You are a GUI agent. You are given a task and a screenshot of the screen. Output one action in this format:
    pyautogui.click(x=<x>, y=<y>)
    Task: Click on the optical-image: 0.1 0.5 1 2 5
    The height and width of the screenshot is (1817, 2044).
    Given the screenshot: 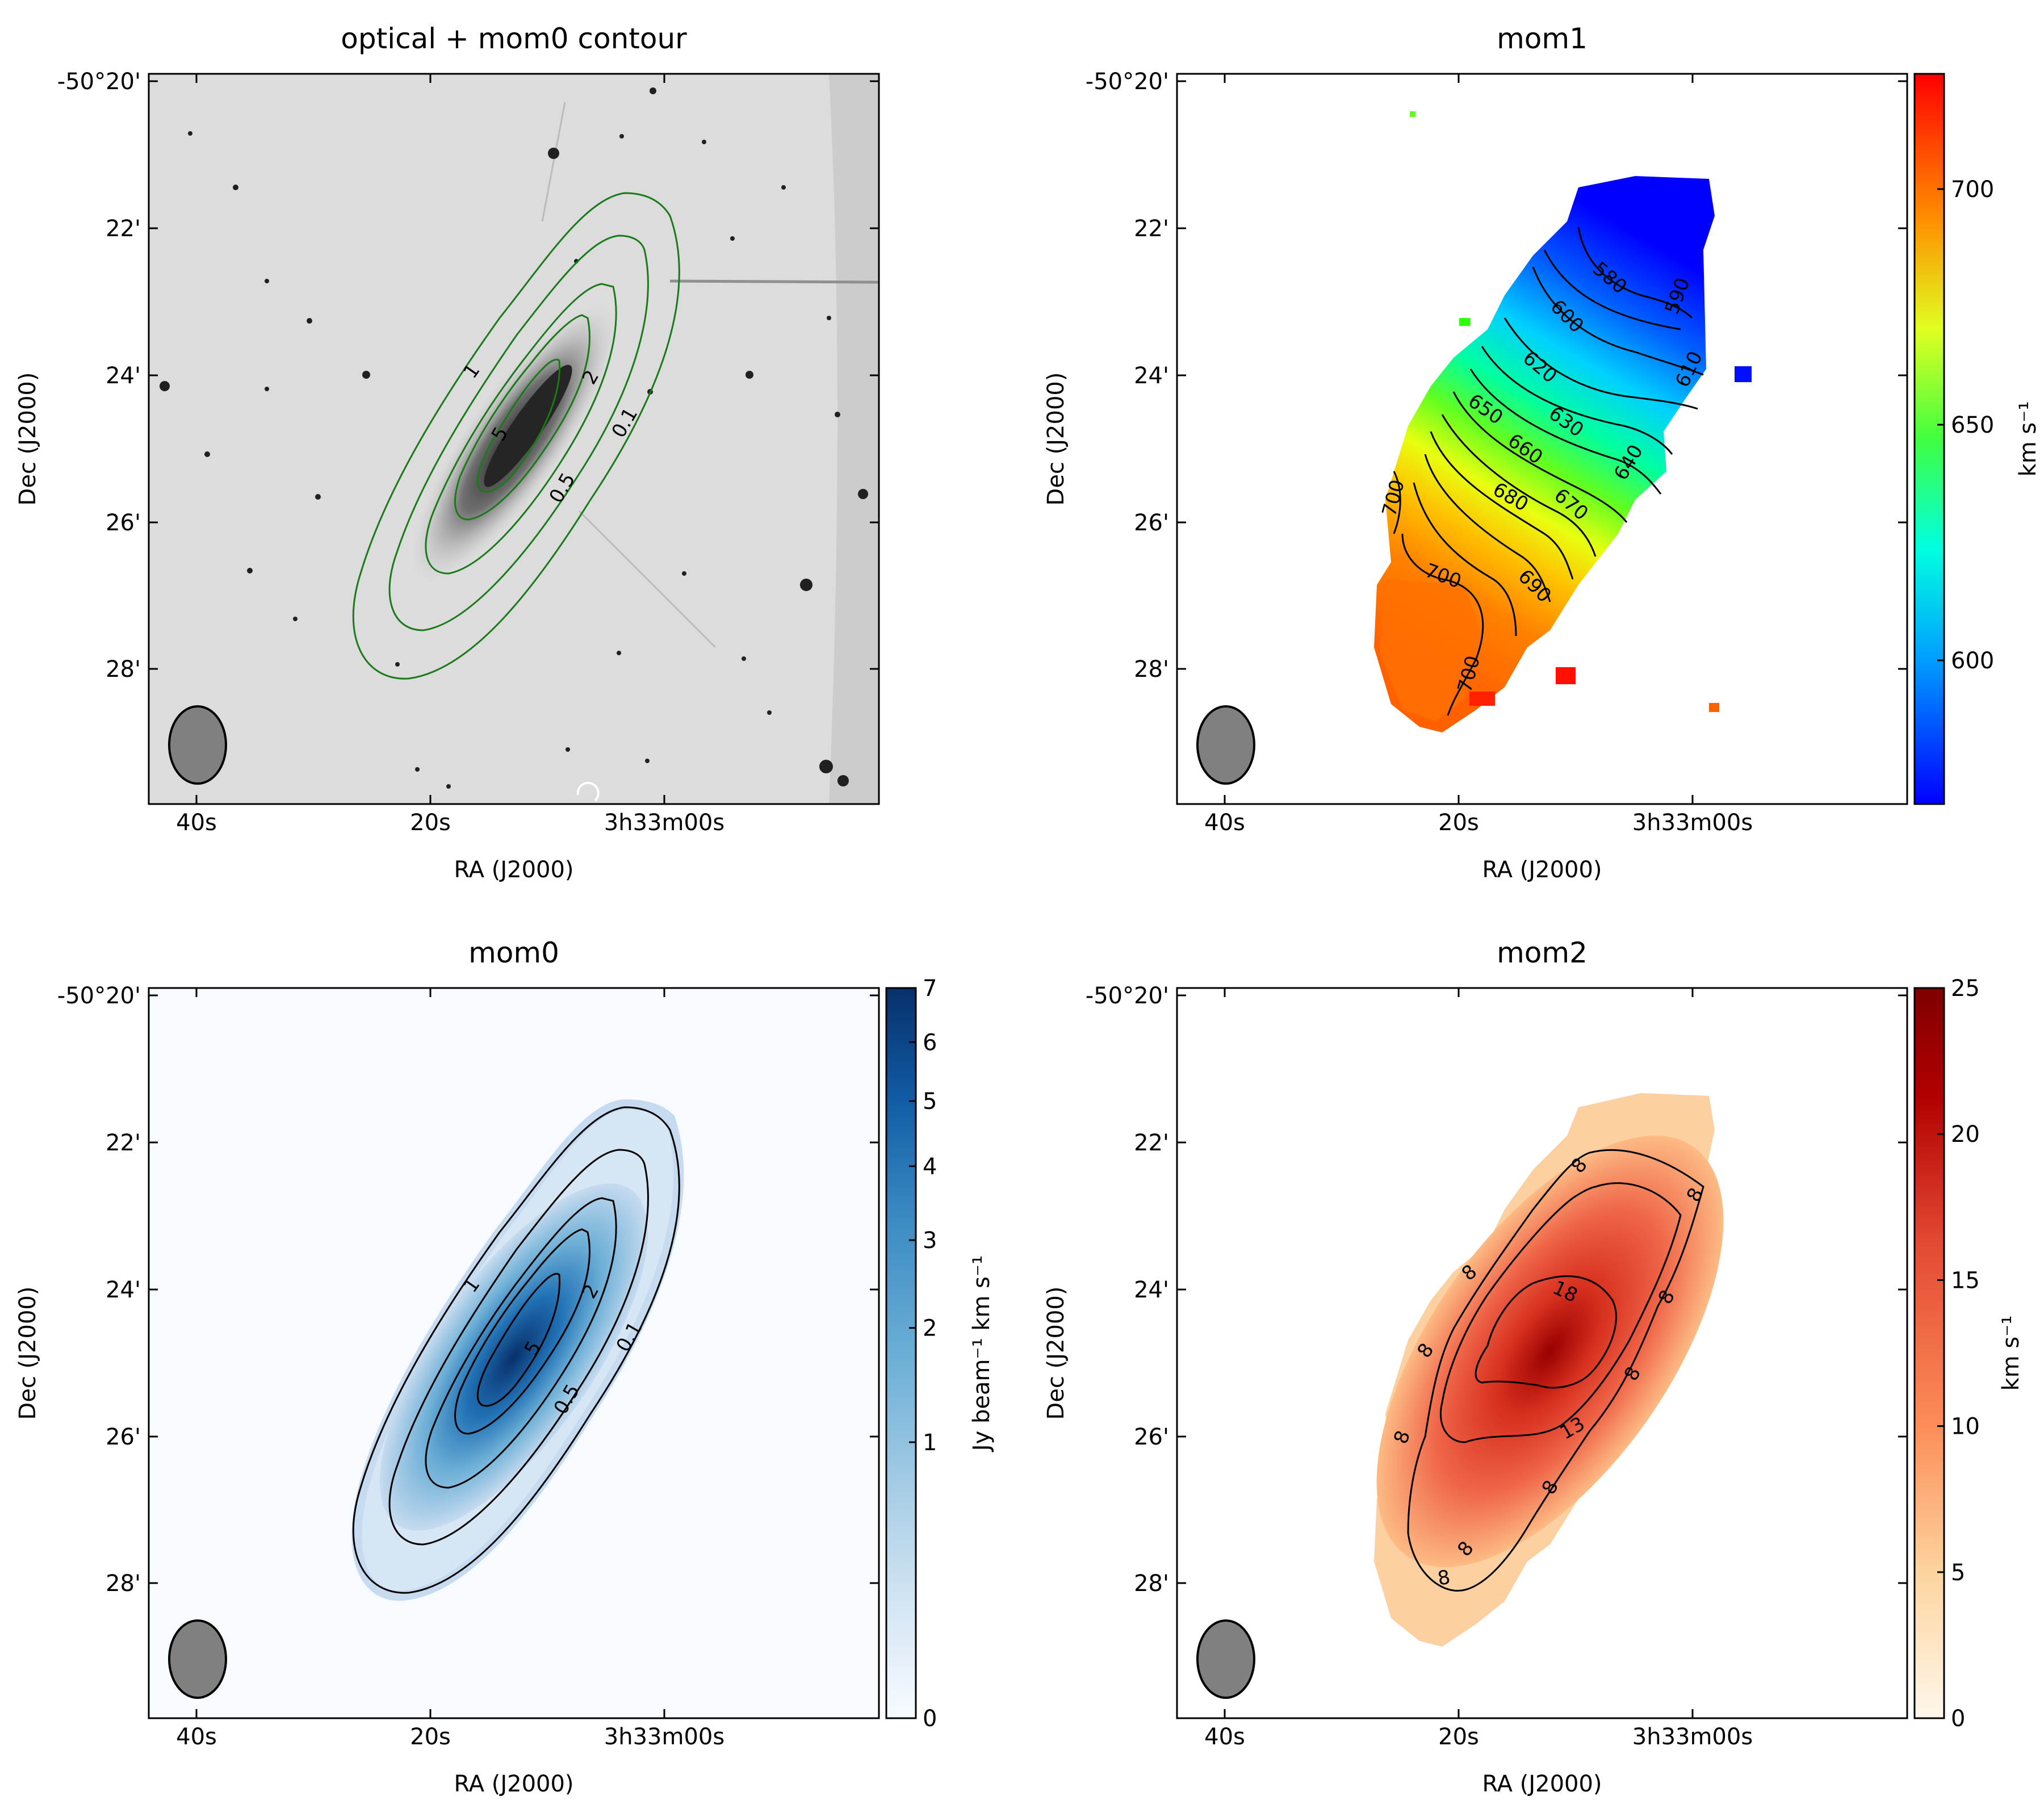 What is the action you would take?
    pyautogui.click(x=514, y=439)
    